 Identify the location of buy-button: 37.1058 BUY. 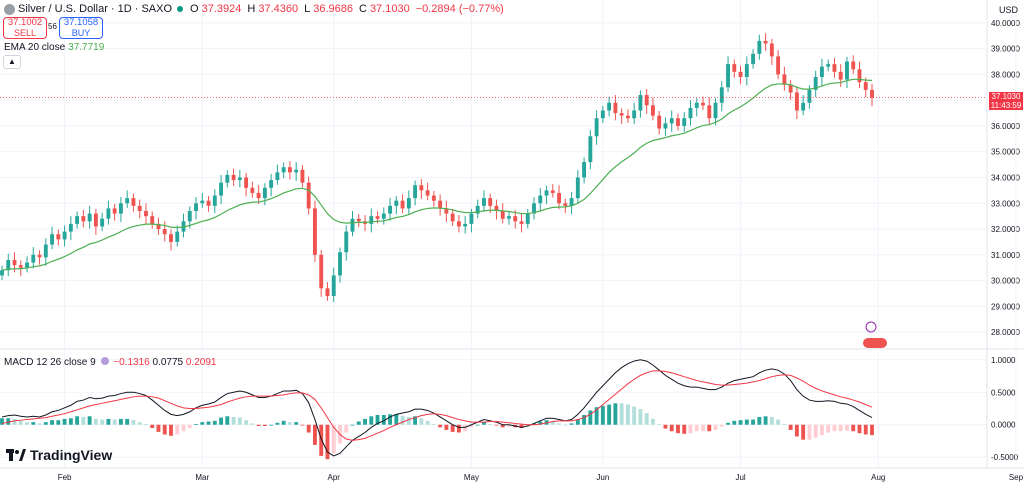
(81, 28).